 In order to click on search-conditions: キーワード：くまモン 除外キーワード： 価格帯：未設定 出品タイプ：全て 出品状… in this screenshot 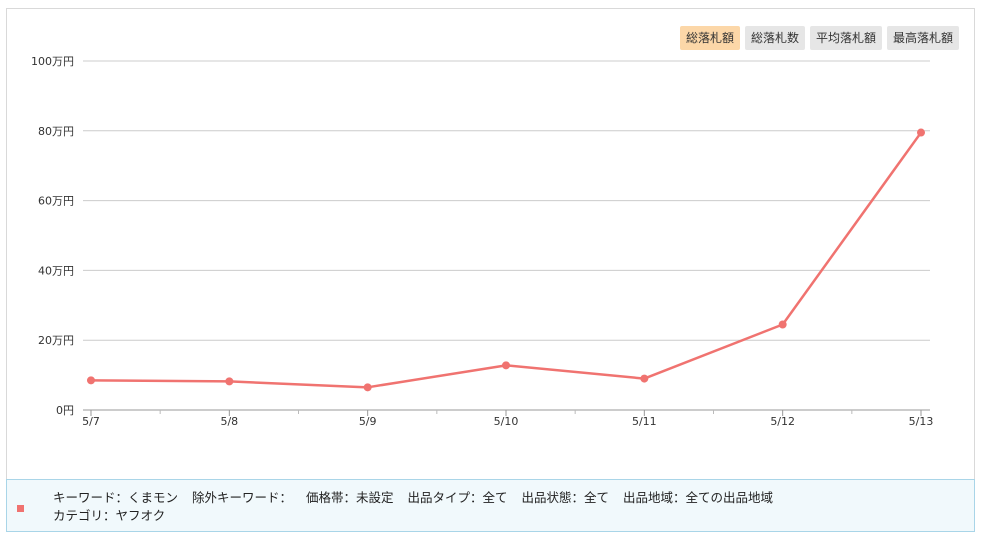, I will do `click(418, 507)`.